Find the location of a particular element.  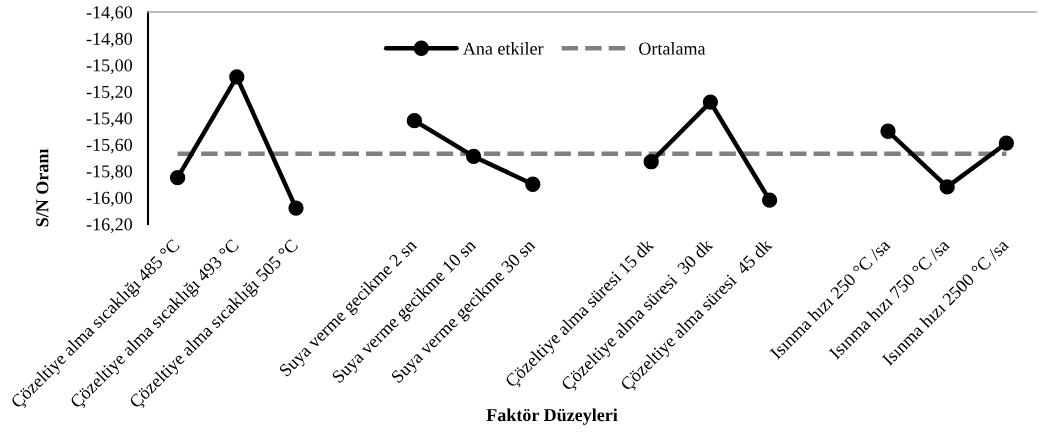

y-tick-label: -15,40 is located at coordinates (109, 120).